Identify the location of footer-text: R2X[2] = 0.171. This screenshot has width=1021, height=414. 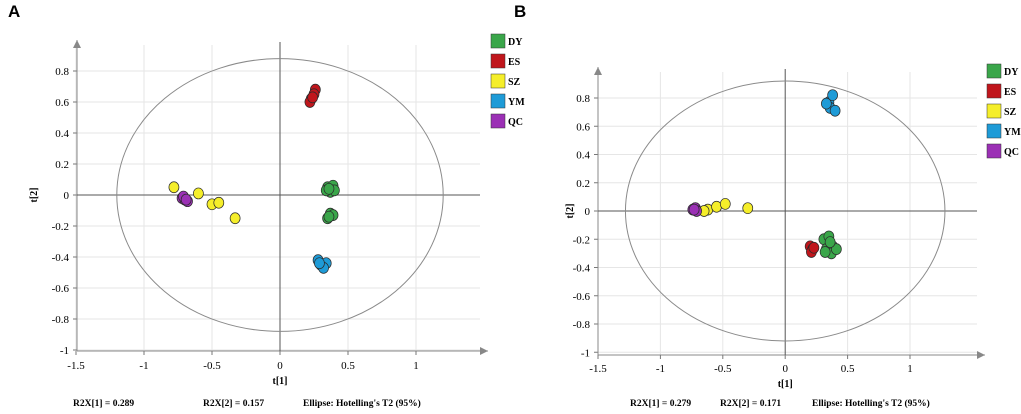
(750, 404).